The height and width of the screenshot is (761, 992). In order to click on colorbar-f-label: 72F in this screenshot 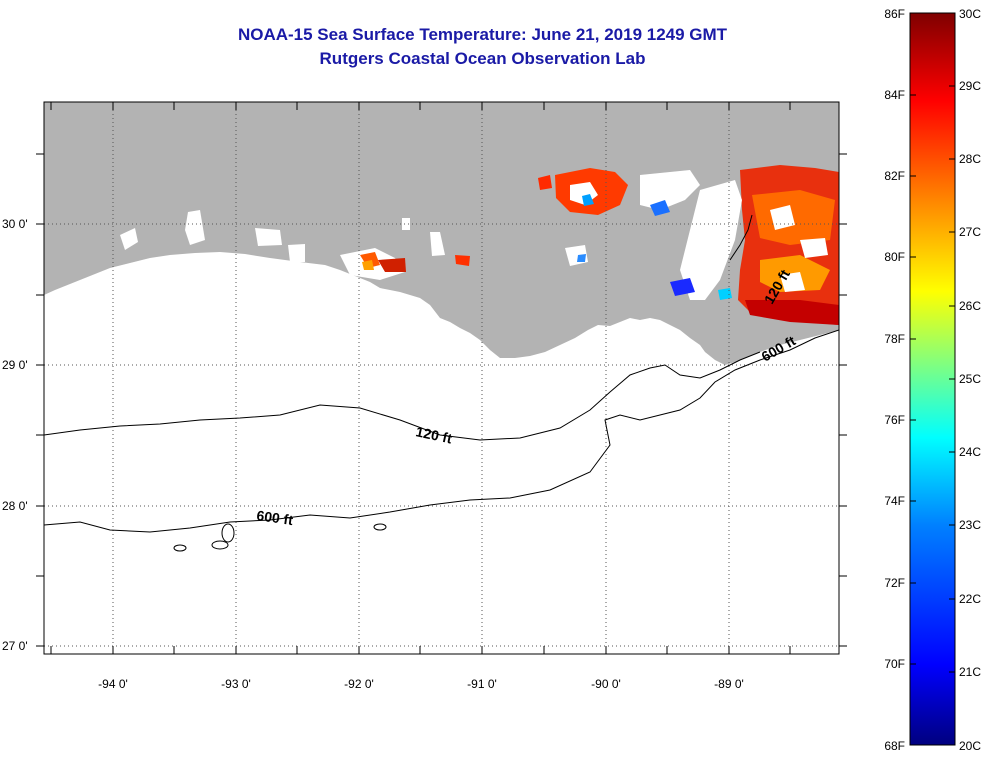, I will do `click(894, 583)`.